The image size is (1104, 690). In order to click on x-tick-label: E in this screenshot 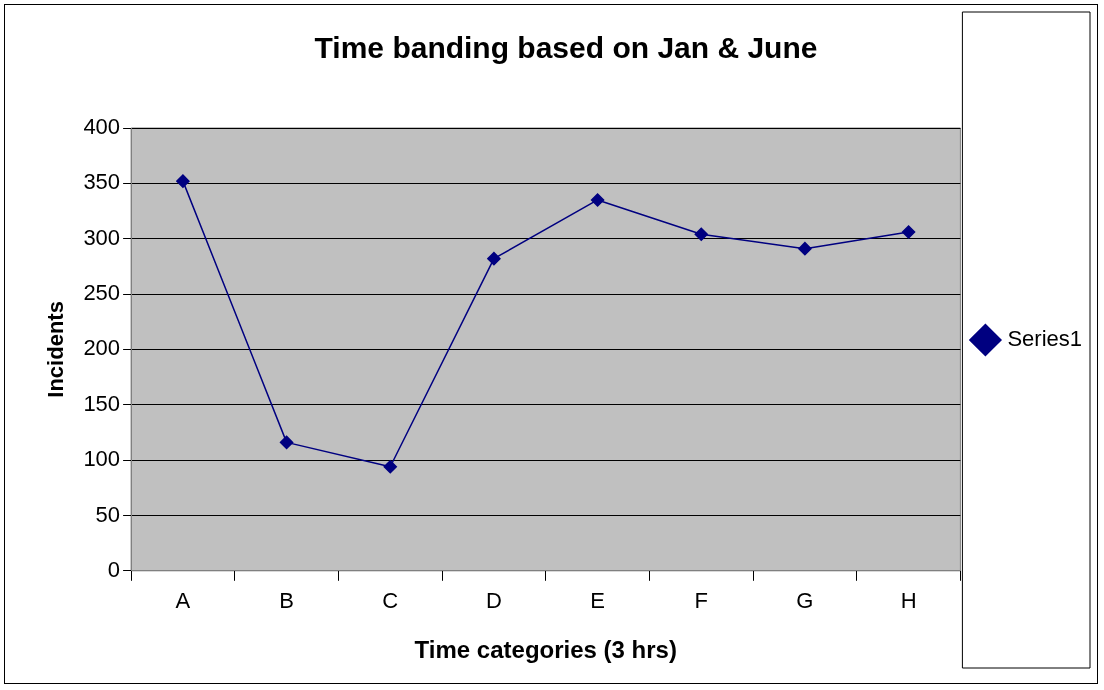, I will do `click(597, 601)`.